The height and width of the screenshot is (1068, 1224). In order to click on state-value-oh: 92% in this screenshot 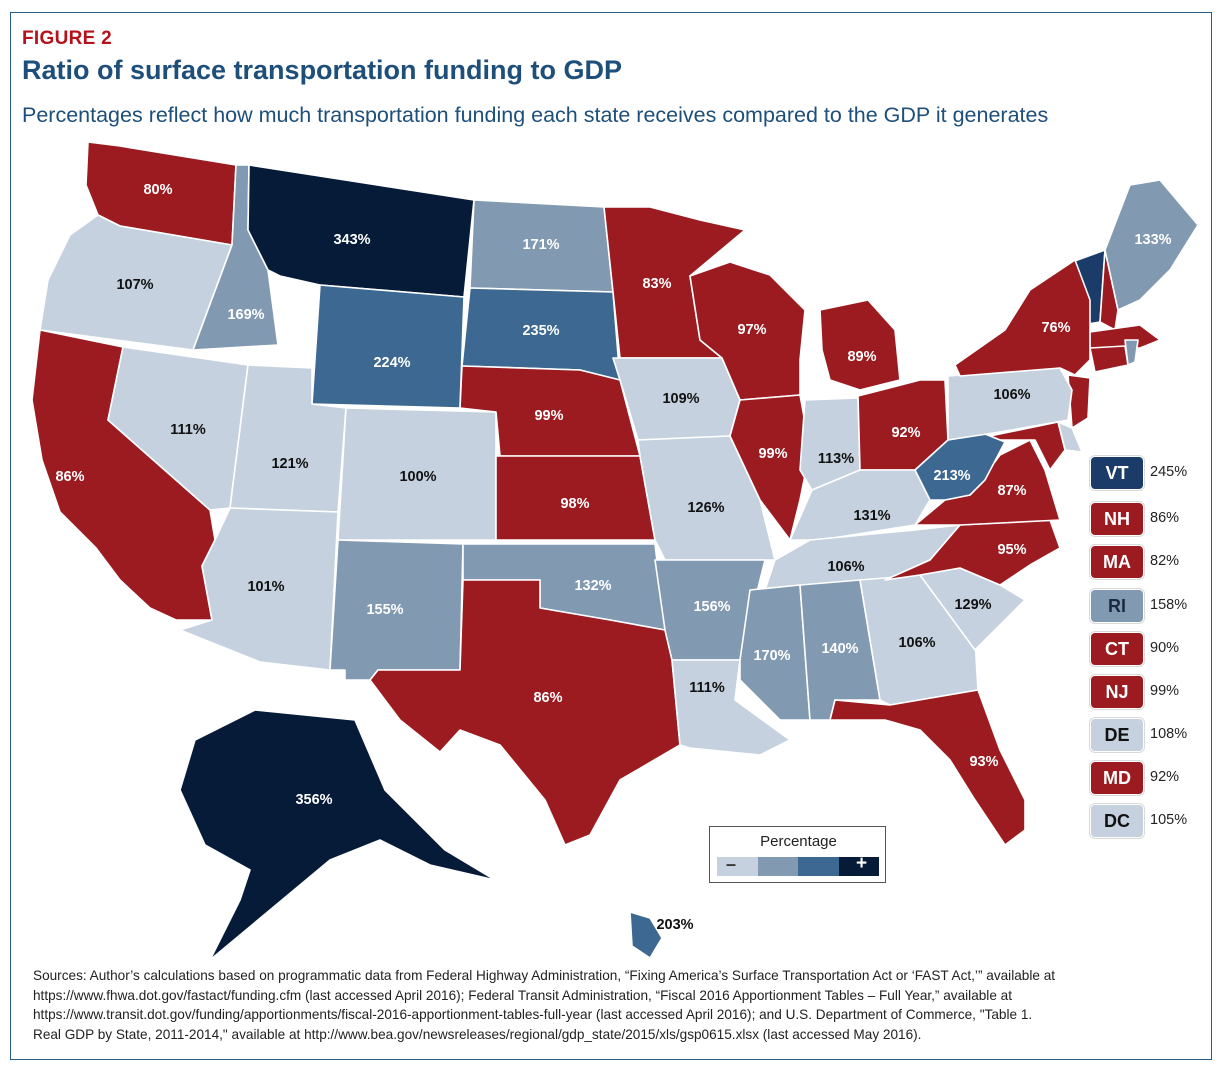, I will do `click(905, 433)`.